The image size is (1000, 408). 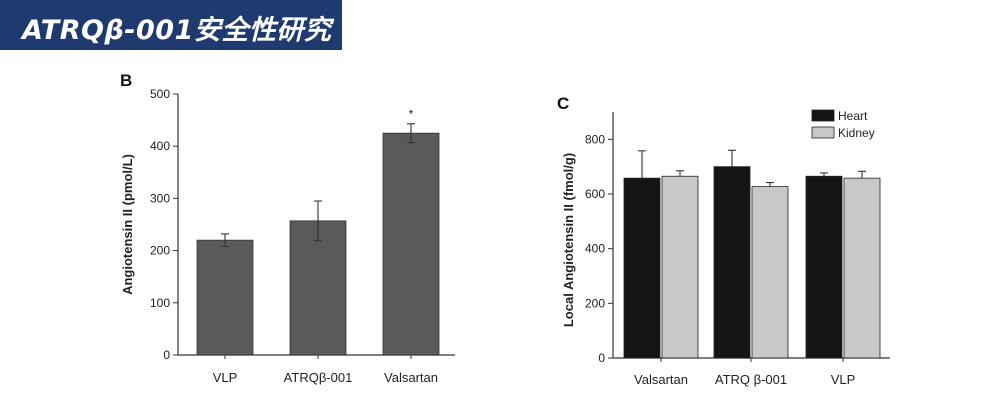 What do you see at coordinates (856, 133) in the screenshot?
I see `legend-label-kidney: Kidney` at bounding box center [856, 133].